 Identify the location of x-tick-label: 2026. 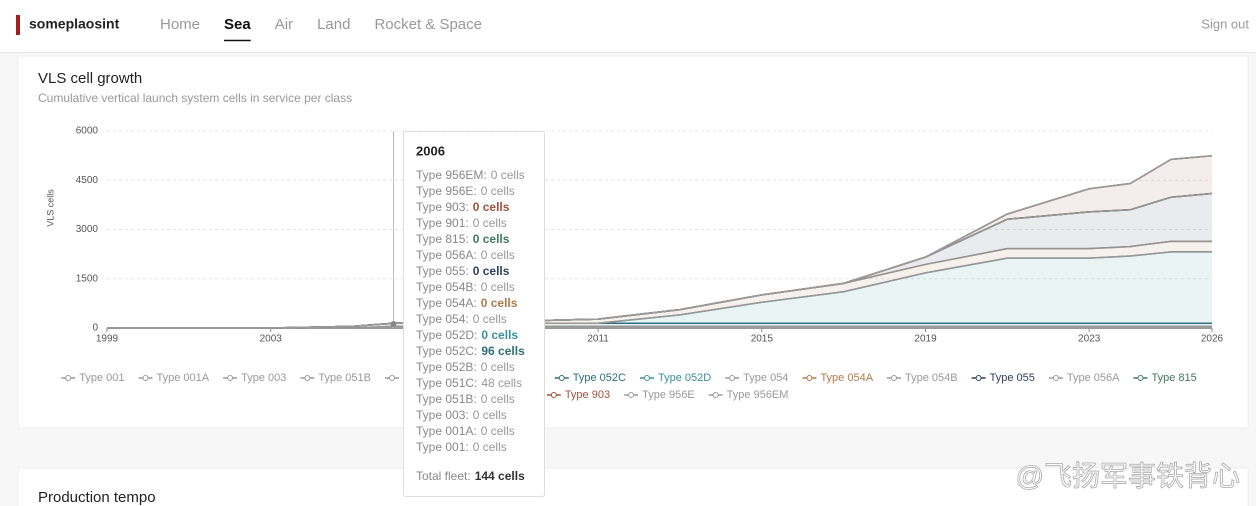
(1212, 339).